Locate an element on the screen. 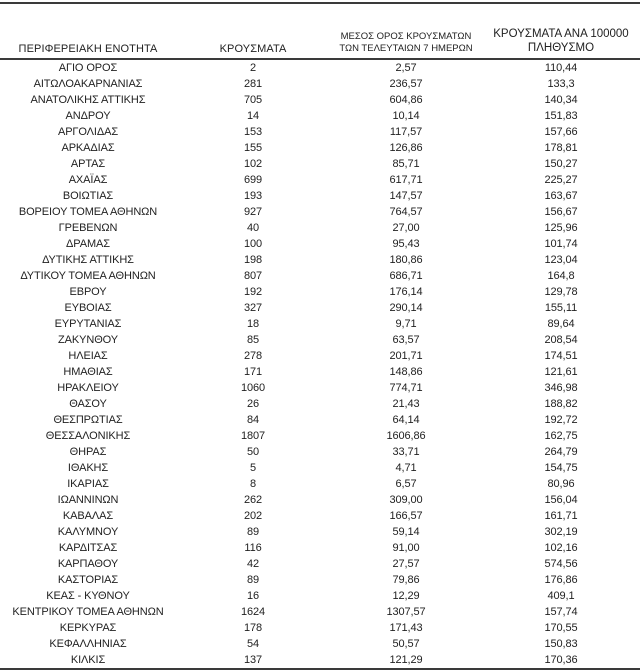 The height and width of the screenshot is (671, 640). avg7day-cell: 79,86 is located at coordinates (406, 580).